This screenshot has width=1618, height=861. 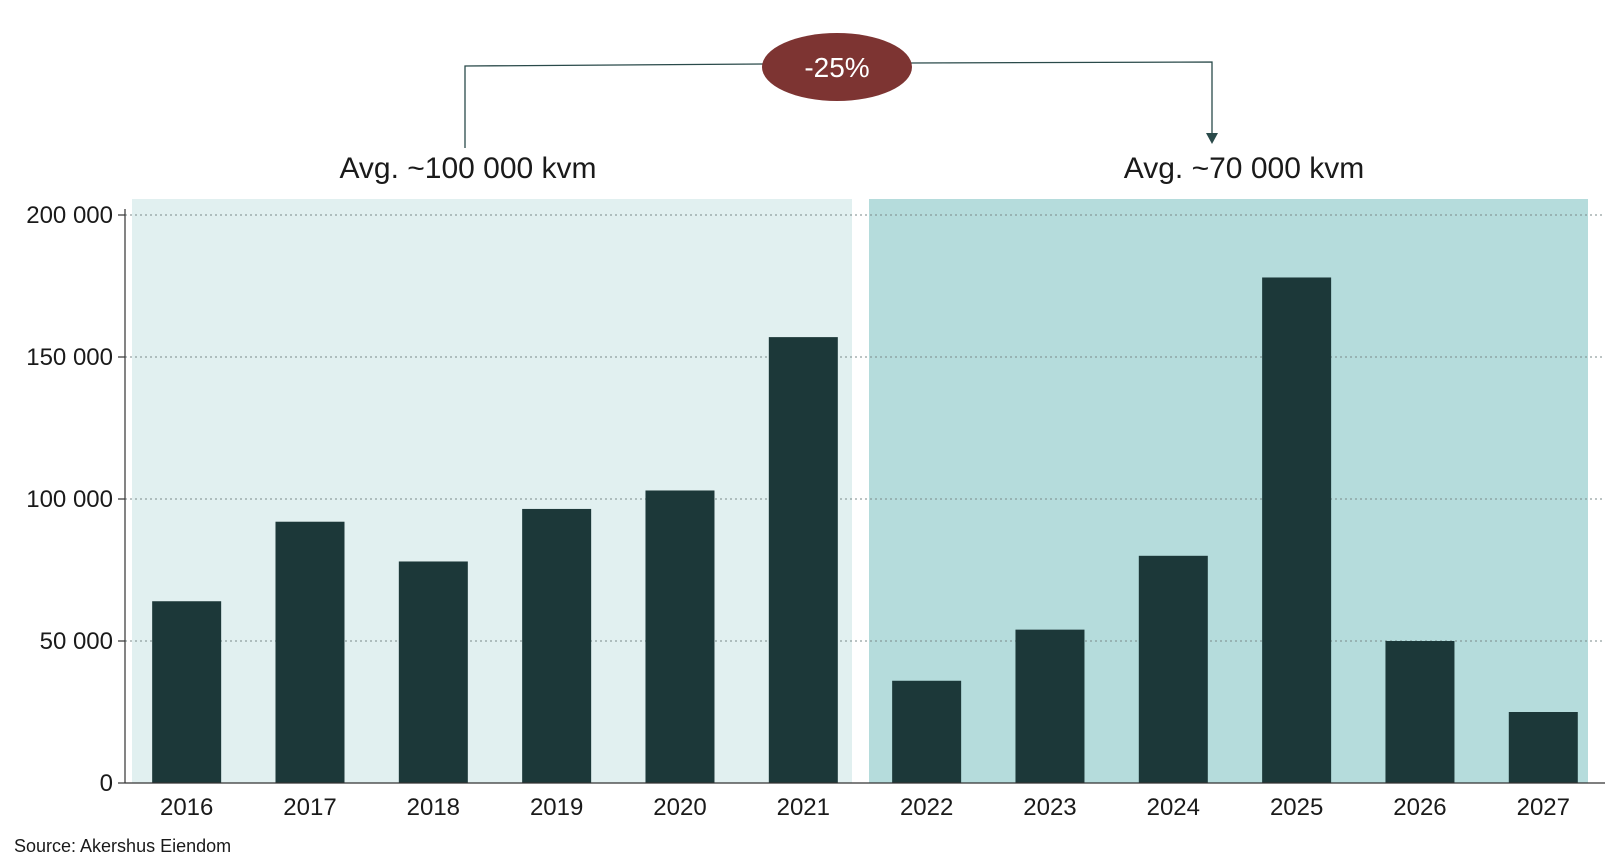 What do you see at coordinates (123, 846) in the screenshot?
I see `source-note: Source: Akershus Eiendom` at bounding box center [123, 846].